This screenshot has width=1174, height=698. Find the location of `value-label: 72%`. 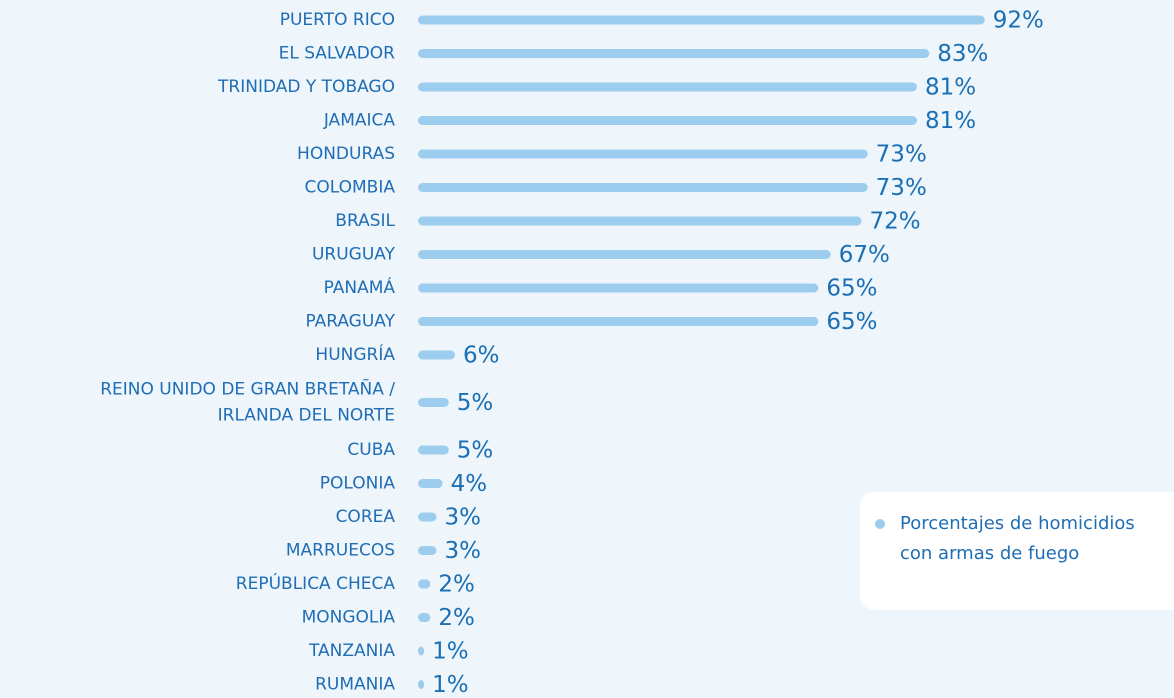

value-label: 72% is located at coordinates (895, 222).